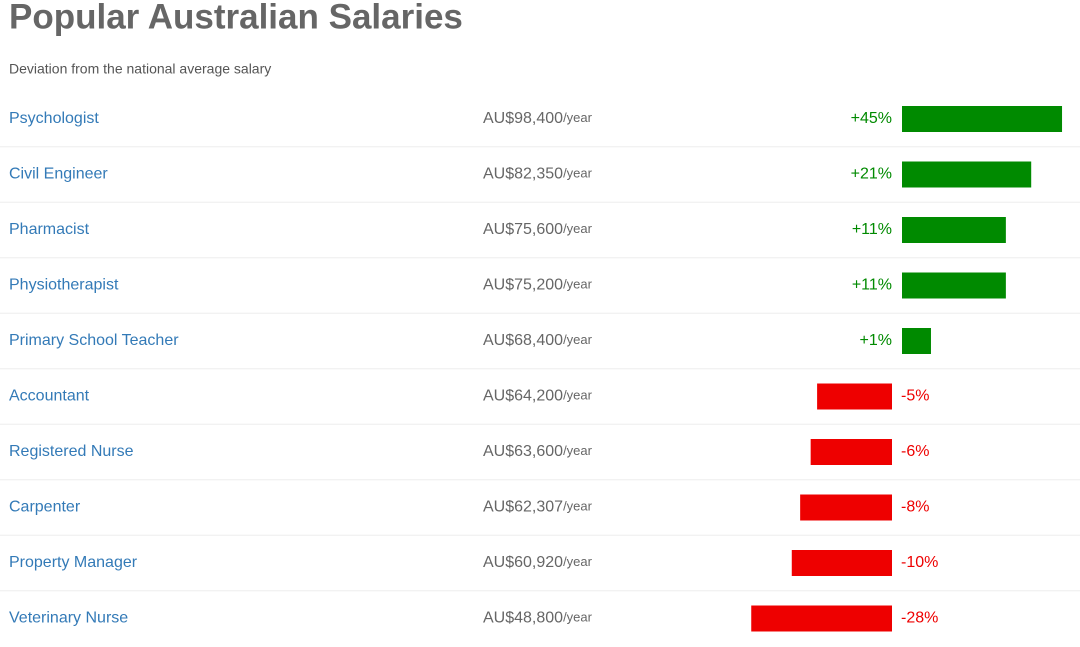  I want to click on salary-amount: AU$68,400, so click(523, 340).